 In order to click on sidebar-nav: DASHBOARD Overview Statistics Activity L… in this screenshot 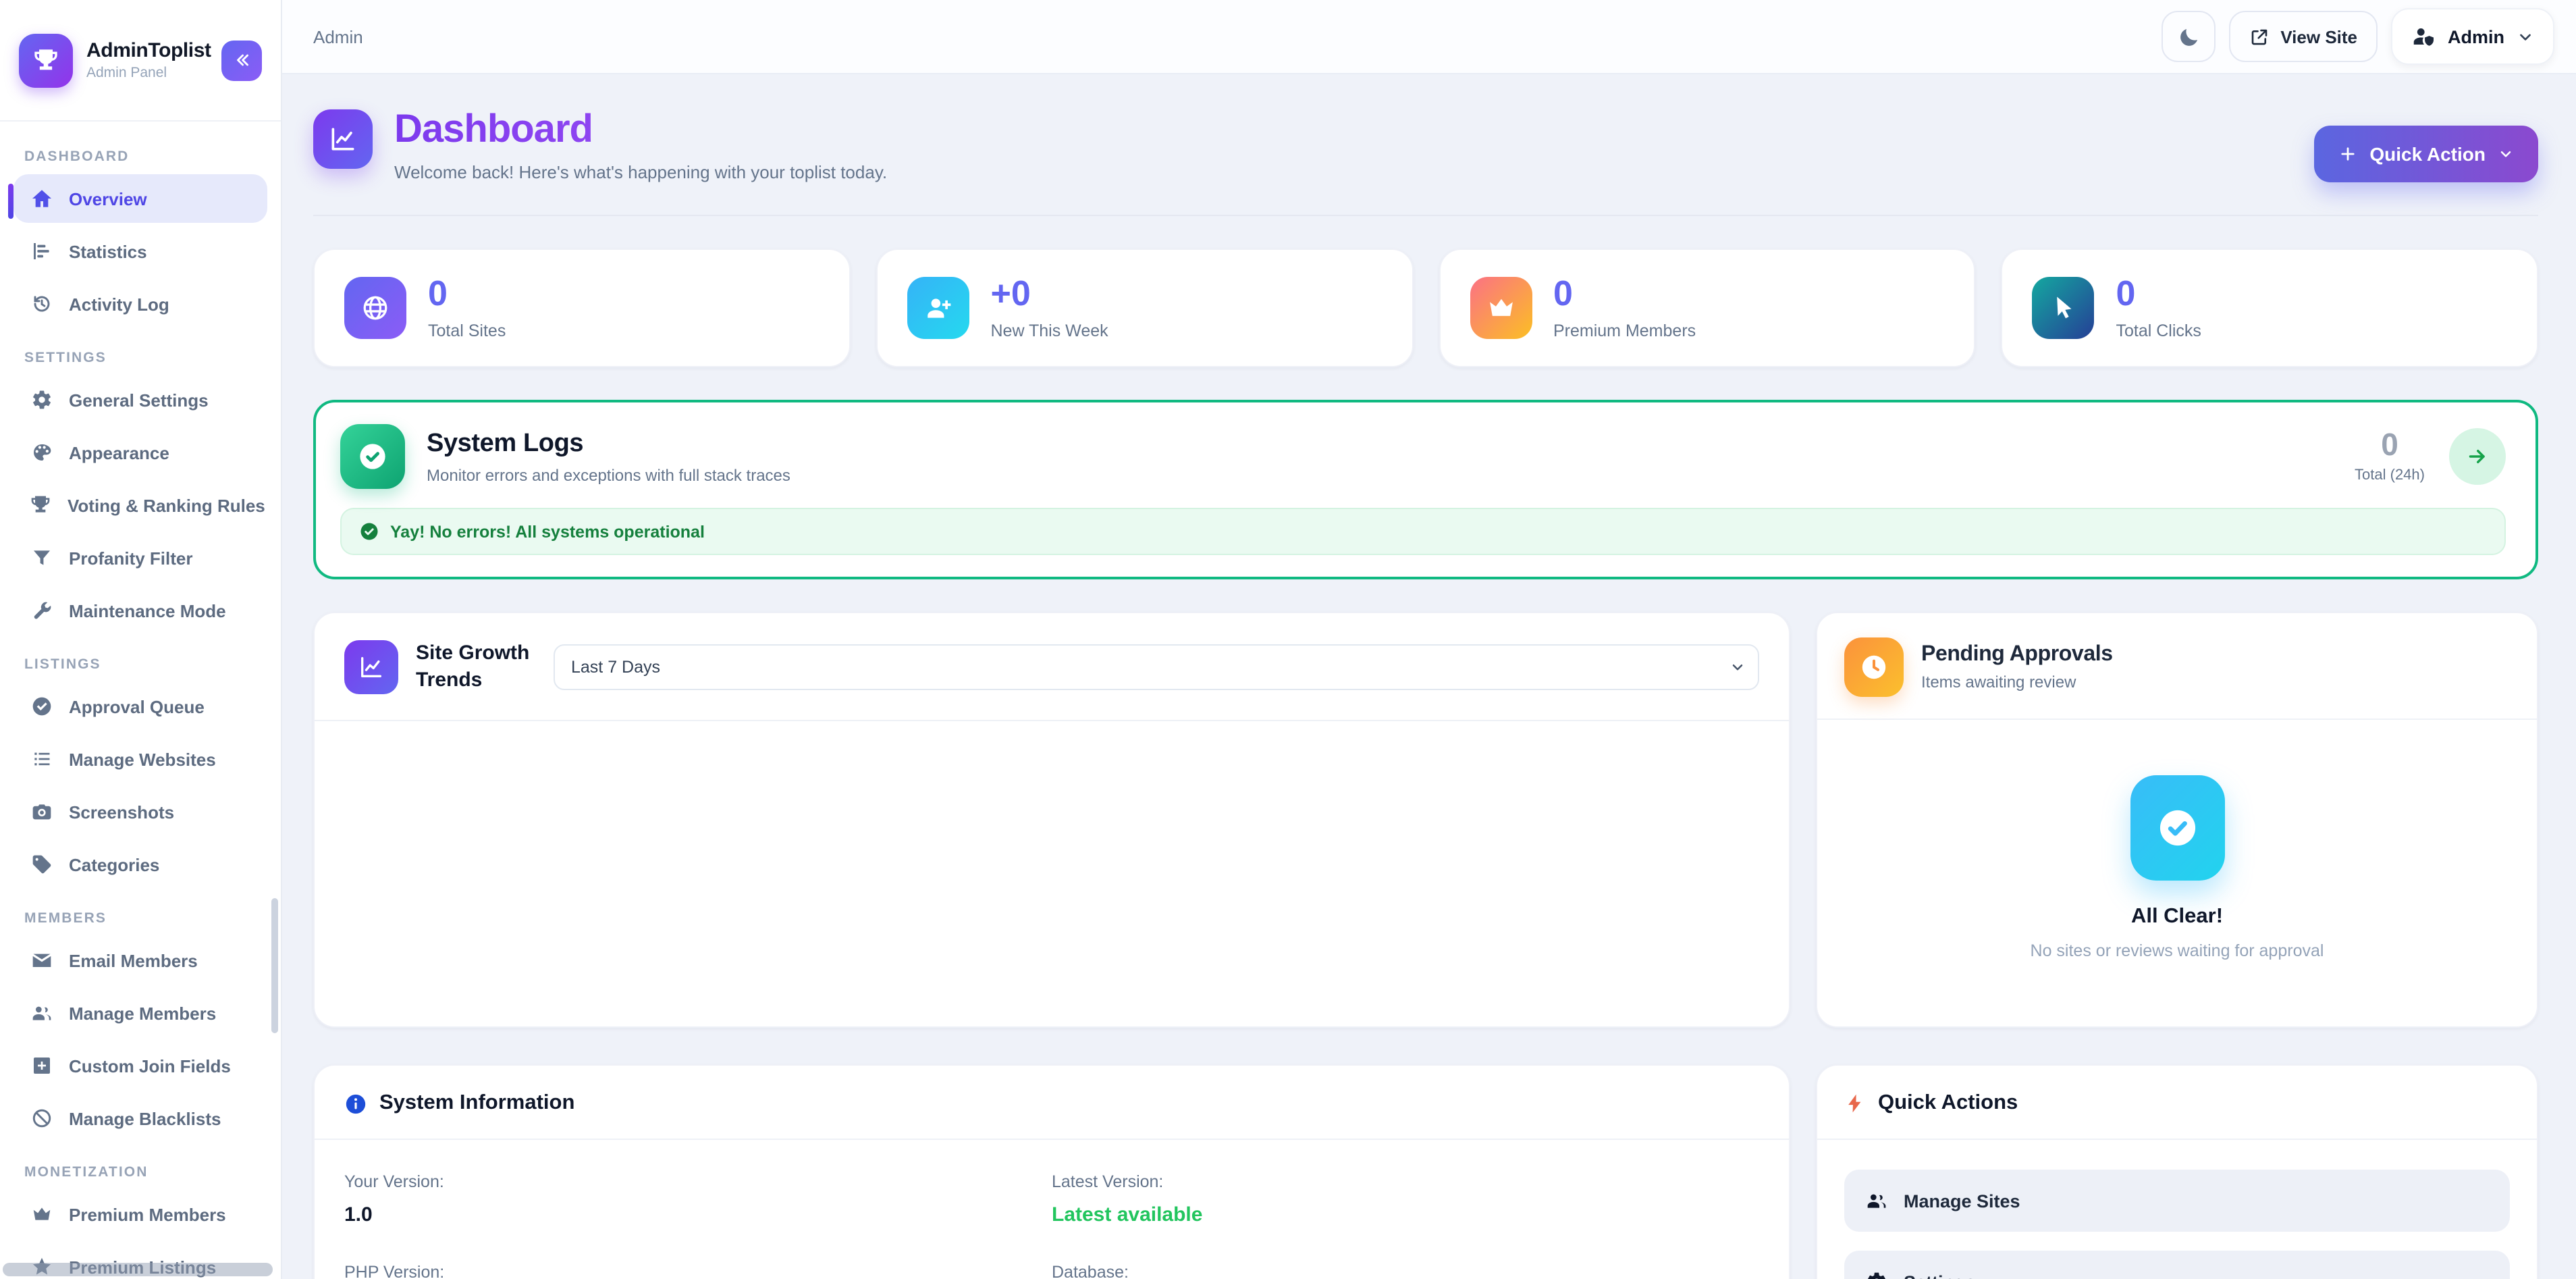, I will do `click(140, 701)`.